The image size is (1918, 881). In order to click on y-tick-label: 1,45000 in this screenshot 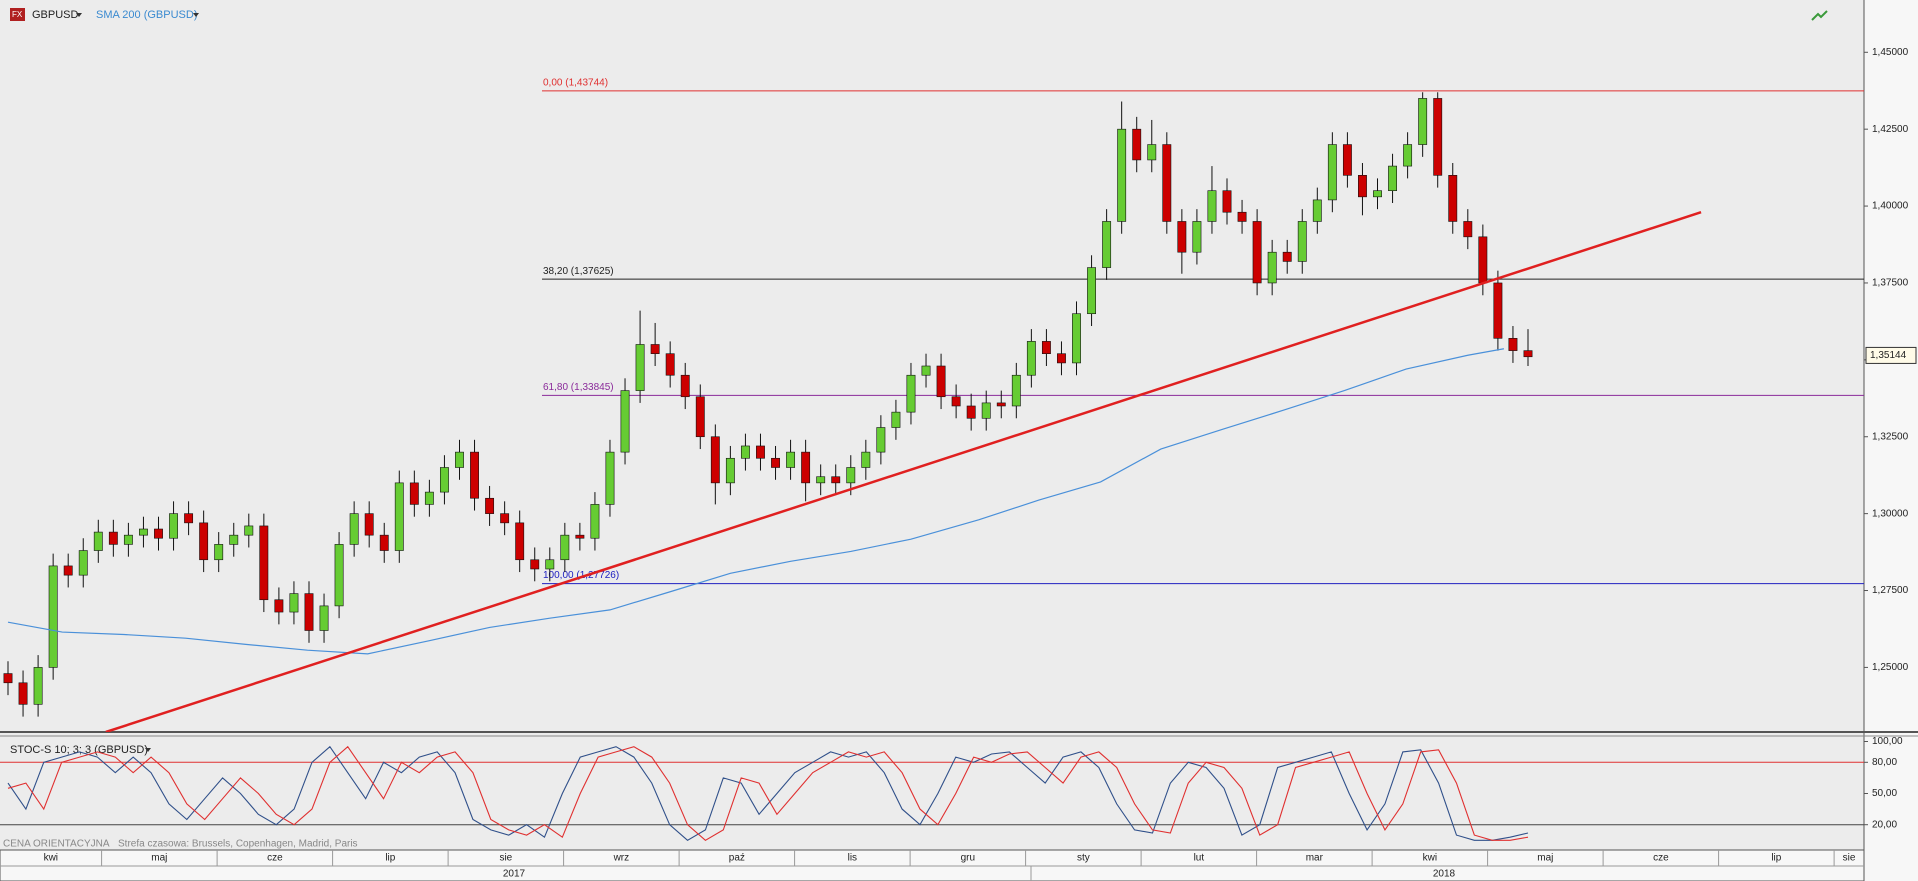, I will do `click(1890, 52)`.